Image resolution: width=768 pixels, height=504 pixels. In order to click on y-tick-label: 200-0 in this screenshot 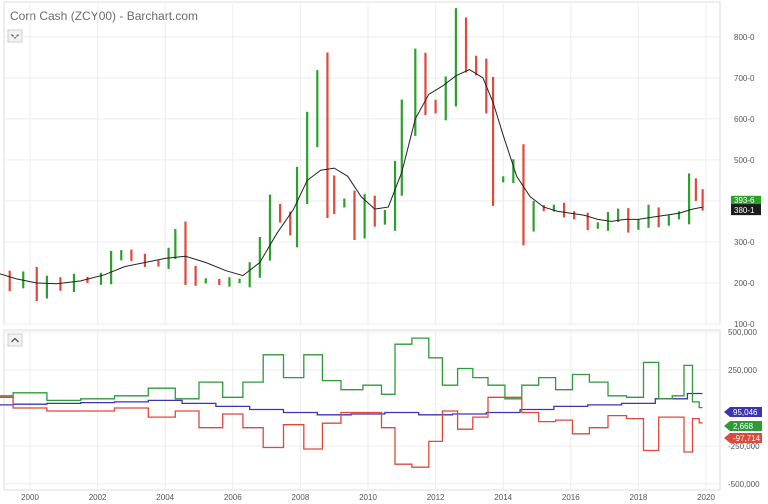, I will do `click(744, 283)`.